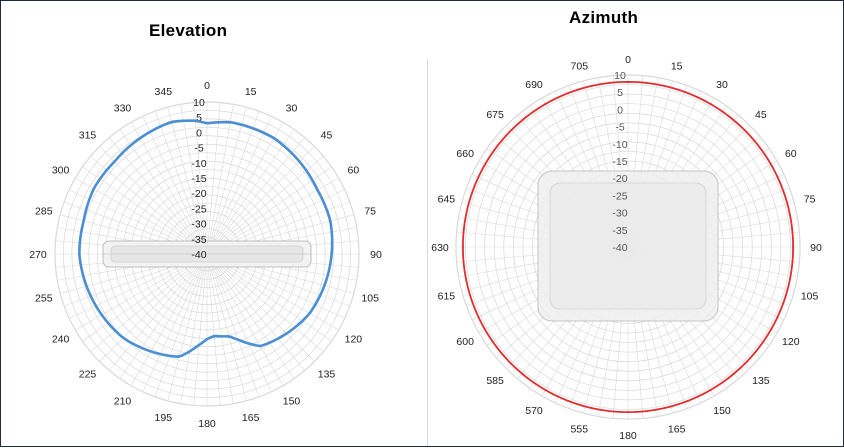  Describe the element at coordinates (534, 411) in the screenshot. I see `angle-label: 570` at that location.